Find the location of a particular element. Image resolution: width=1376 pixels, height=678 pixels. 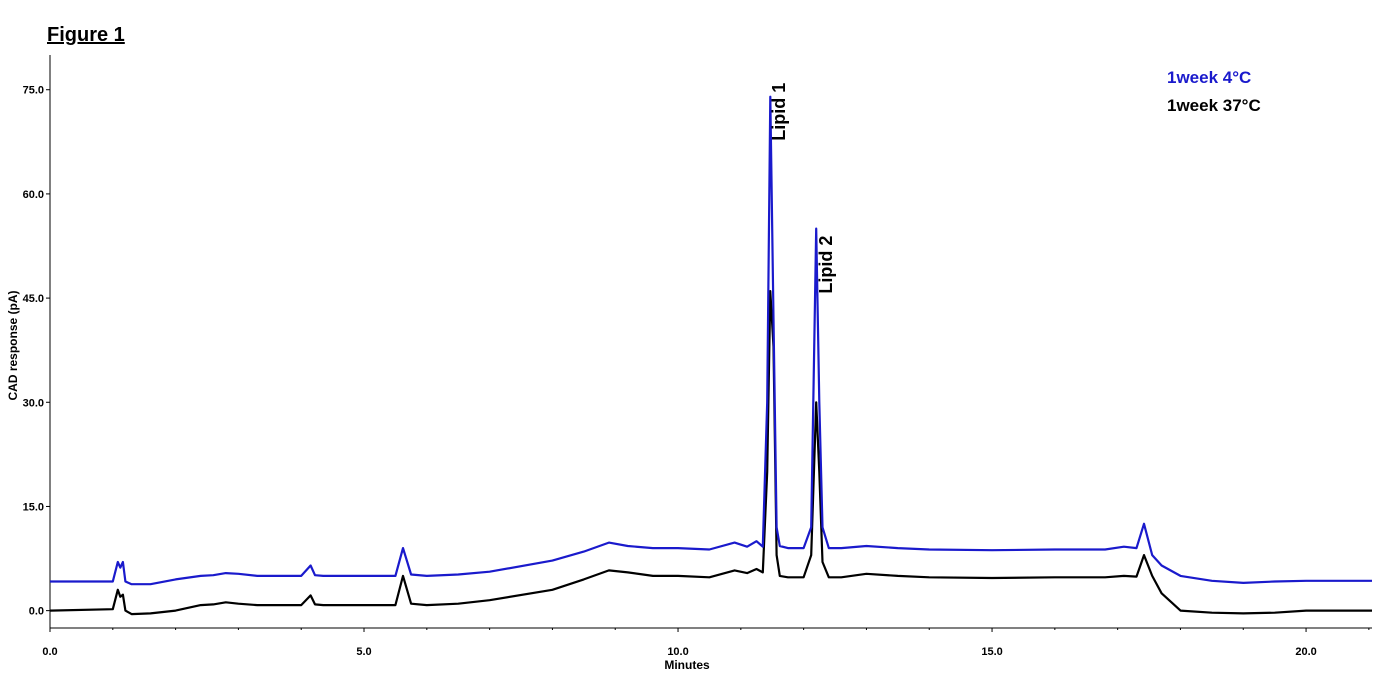

x-tick-label: 5.0 is located at coordinates (363, 652).